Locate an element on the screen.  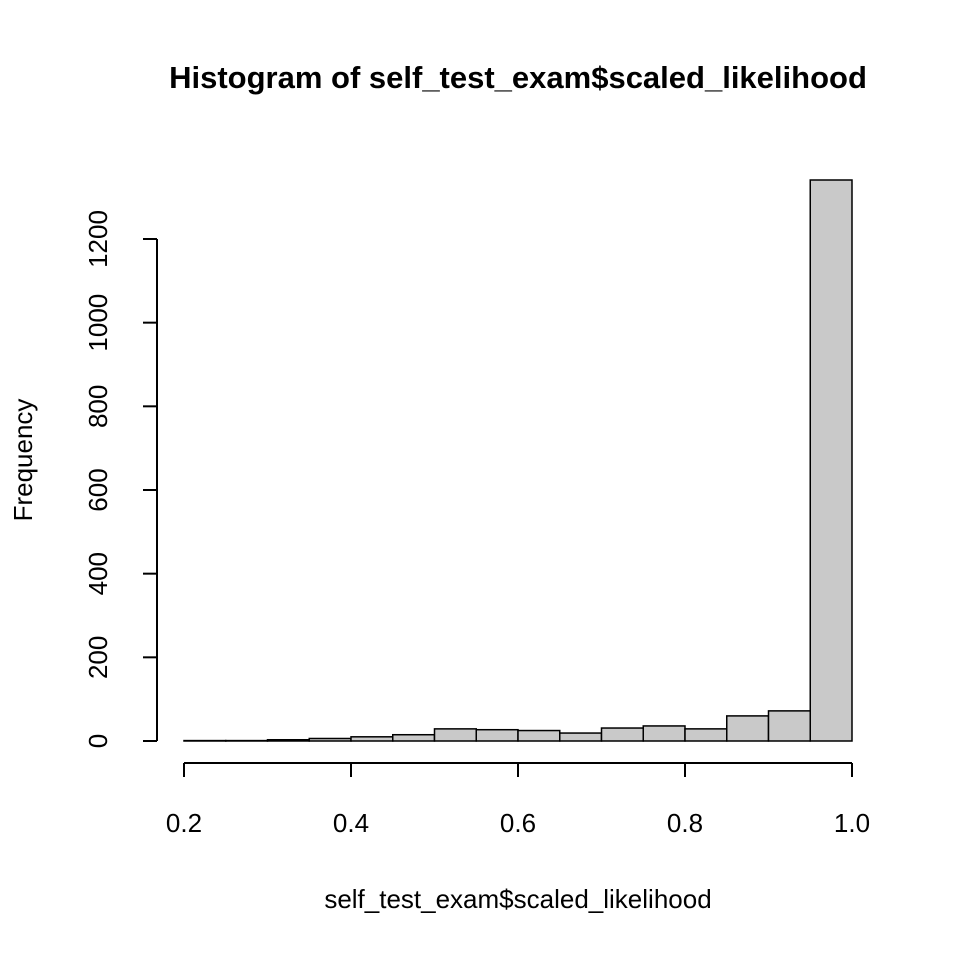
y-tick-label: 0 is located at coordinates (98, 741).